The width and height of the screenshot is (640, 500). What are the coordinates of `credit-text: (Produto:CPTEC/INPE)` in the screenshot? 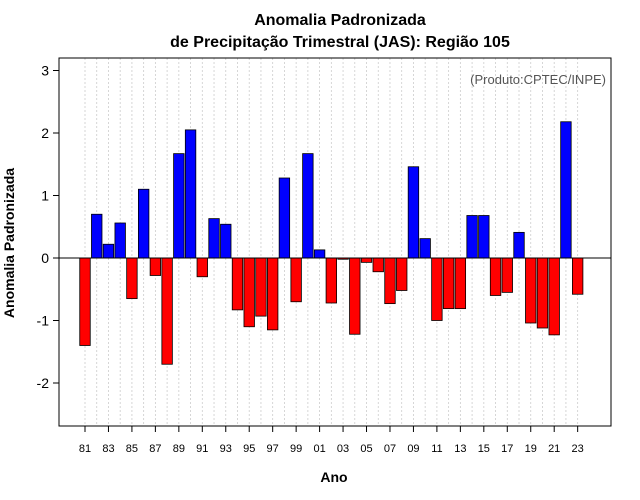 It's located at (538, 79).